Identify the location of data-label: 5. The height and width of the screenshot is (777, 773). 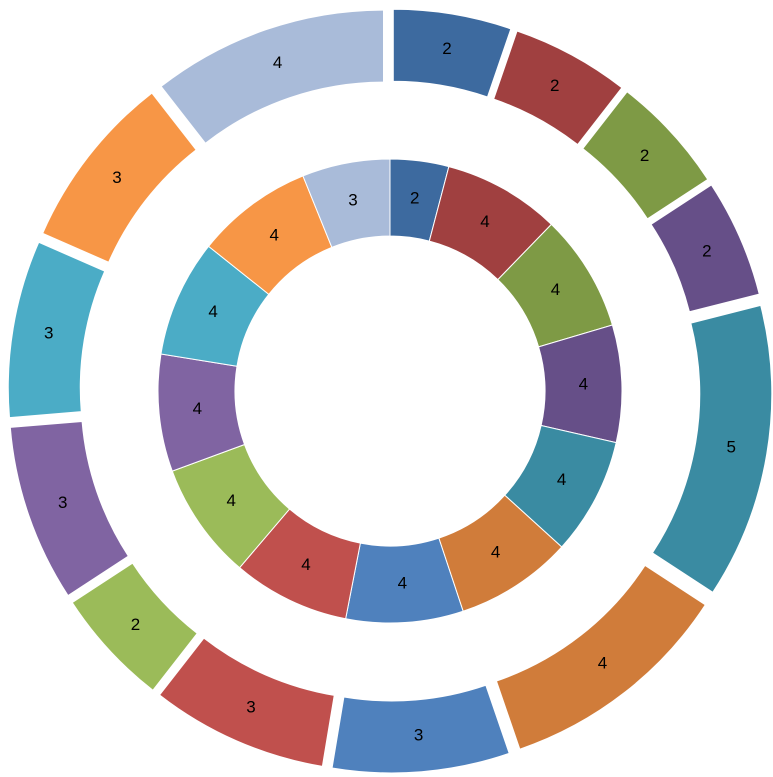
(731, 446).